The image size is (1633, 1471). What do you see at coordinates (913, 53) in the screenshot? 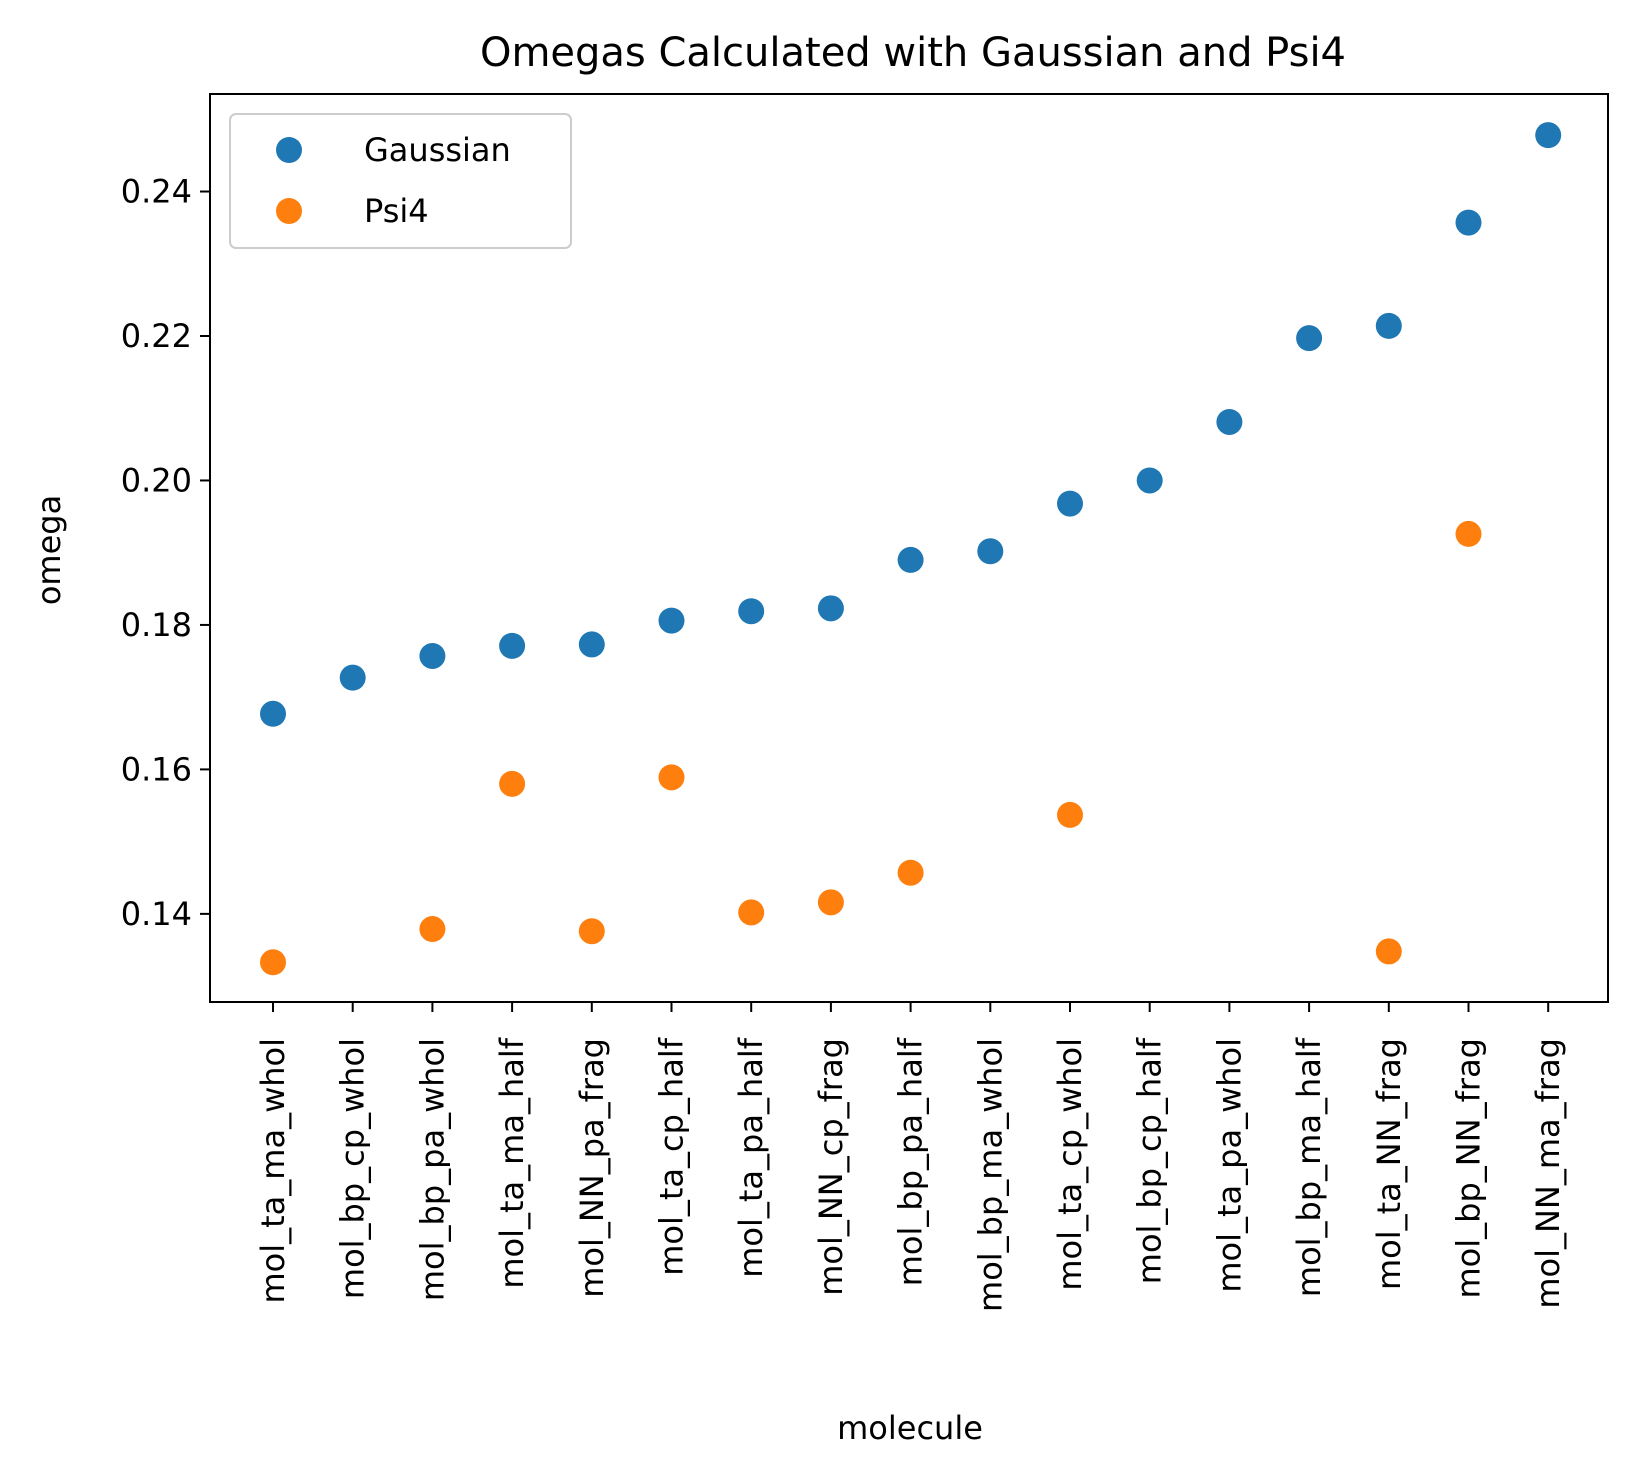
I see `chart-title: Omegas Calculated with Gaussian and Psi4` at bounding box center [913, 53].